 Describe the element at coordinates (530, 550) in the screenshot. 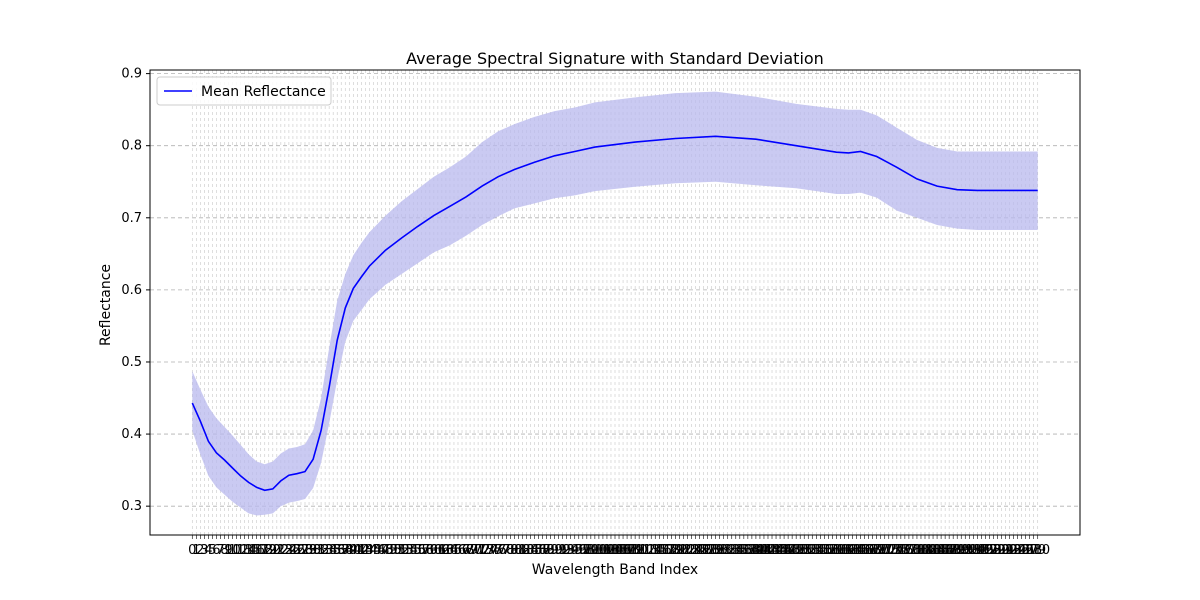

I see `x-tick-label: 84` at that location.